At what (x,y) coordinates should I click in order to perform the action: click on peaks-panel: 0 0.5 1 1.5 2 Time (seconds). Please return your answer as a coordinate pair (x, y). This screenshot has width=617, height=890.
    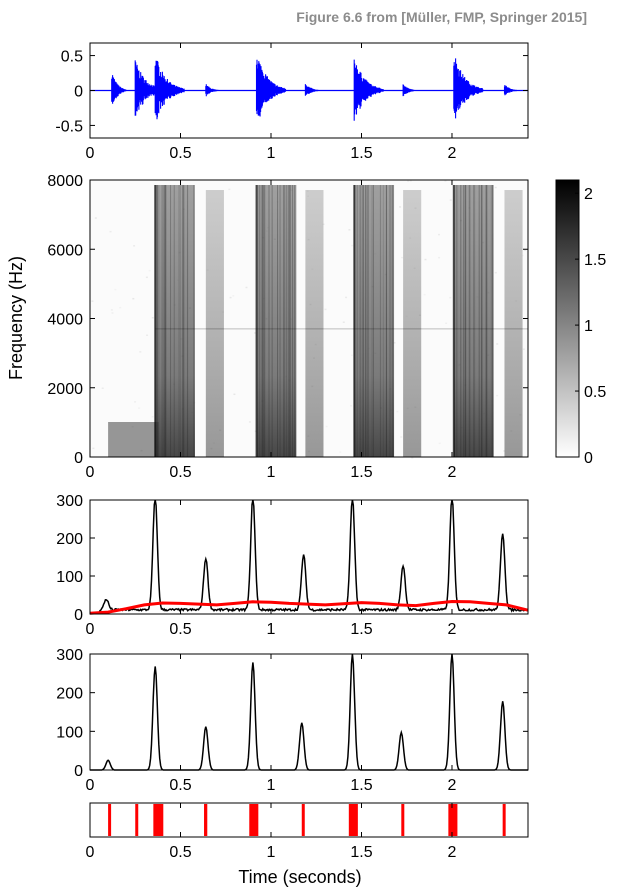
    Looking at the image, I should click on (307, 844).